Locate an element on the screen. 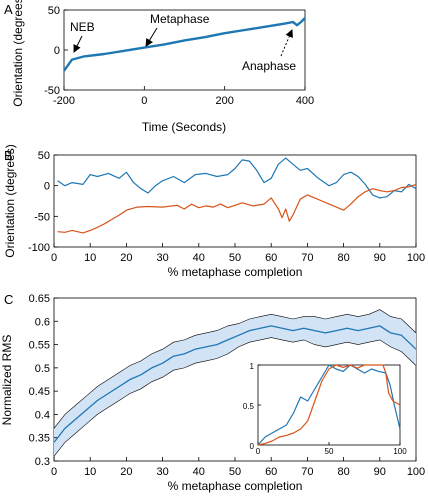  panel-c-xtick-label: 40 is located at coordinates (199, 472).